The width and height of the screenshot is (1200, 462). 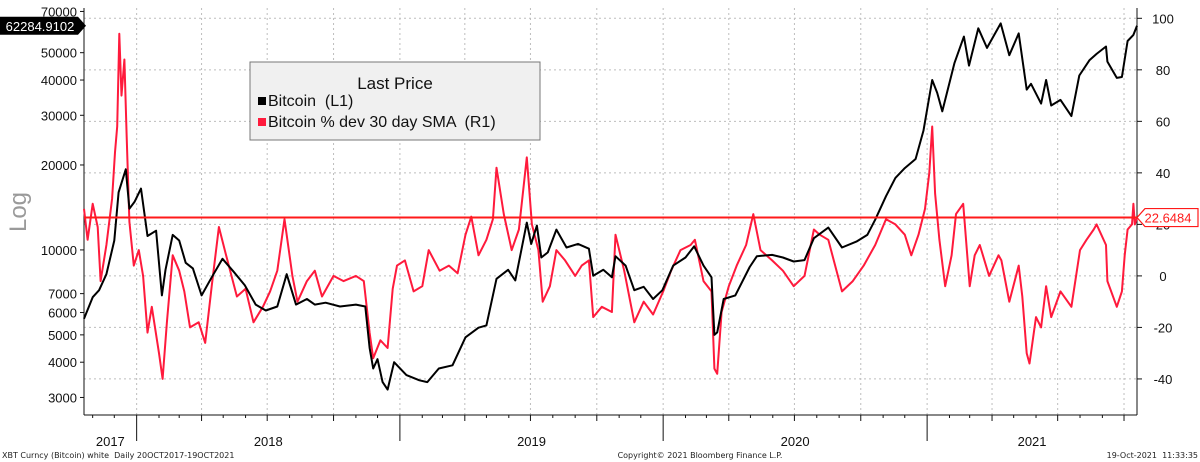 What do you see at coordinates (268, 441) in the screenshot?
I see `x-year-label: 2018` at bounding box center [268, 441].